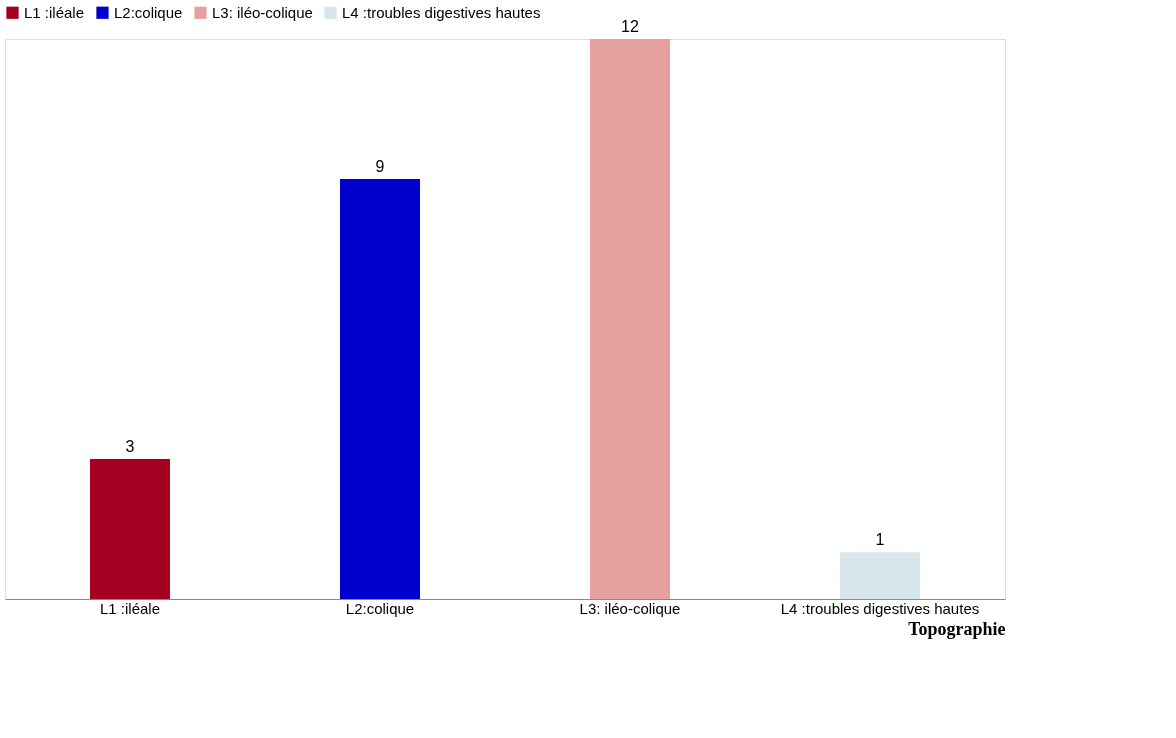 This screenshot has height=738, width=1176. What do you see at coordinates (380, 166) in the screenshot?
I see `data-label: 9` at bounding box center [380, 166].